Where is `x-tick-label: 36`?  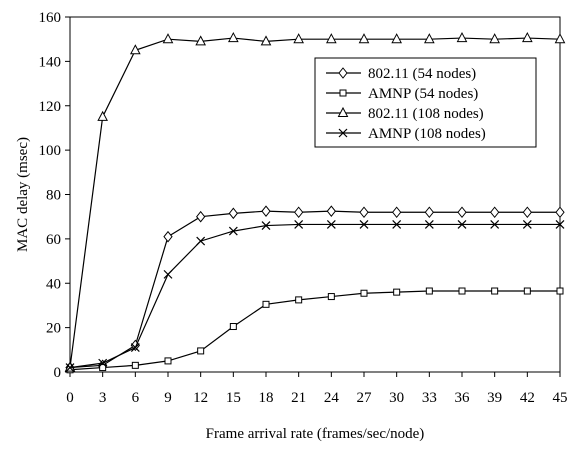 x-tick-label: 36 is located at coordinates (463, 398).